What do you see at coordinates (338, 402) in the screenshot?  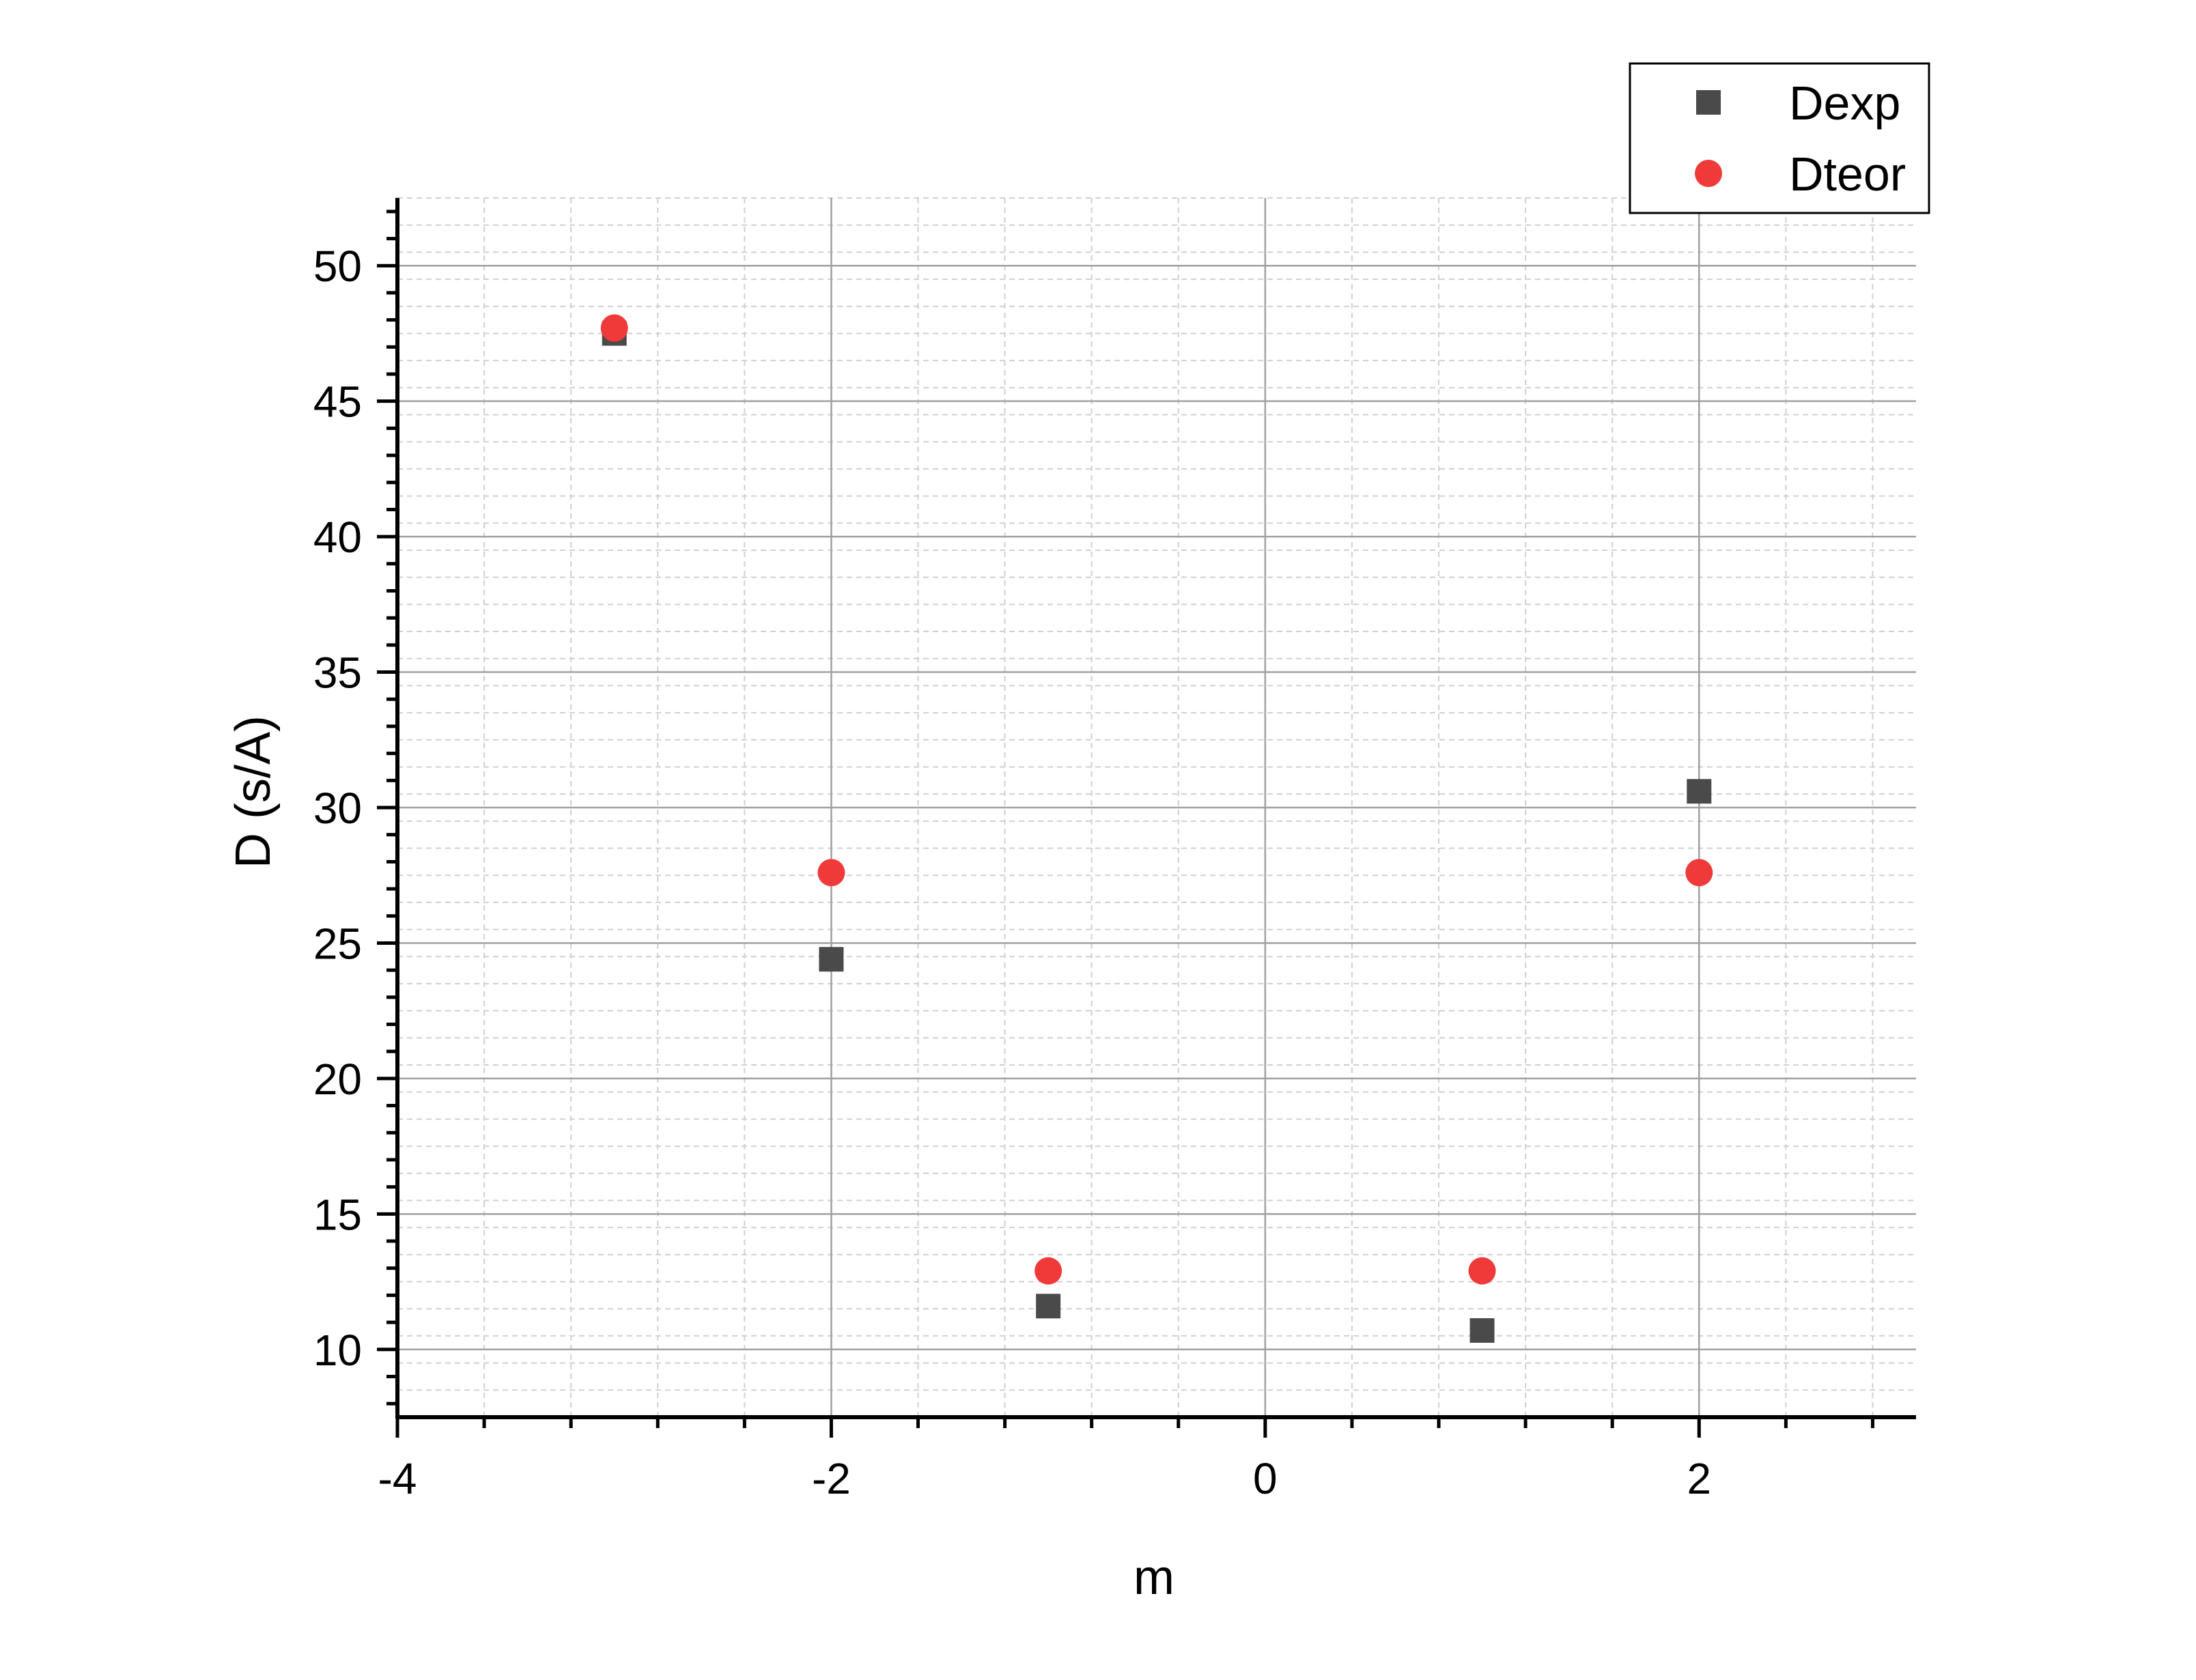 I see `y-tick-label: 45` at bounding box center [338, 402].